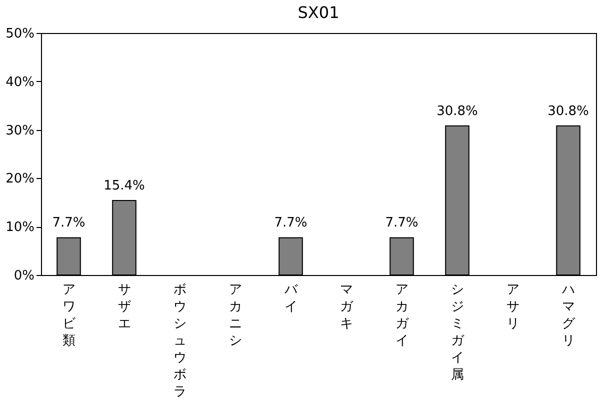  I want to click on chart-title: SX01, so click(319, 12).